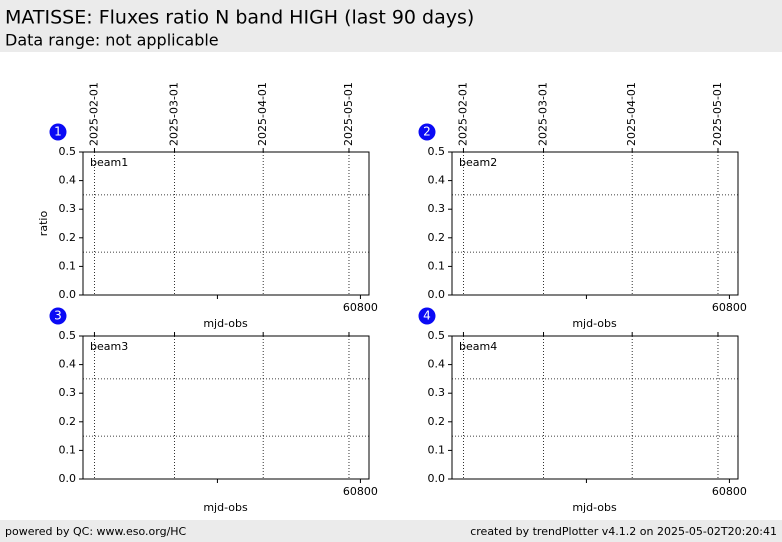 The image size is (782, 542). Describe the element at coordinates (43, 224) in the screenshot. I see `y-axis-label: ratio` at that location.